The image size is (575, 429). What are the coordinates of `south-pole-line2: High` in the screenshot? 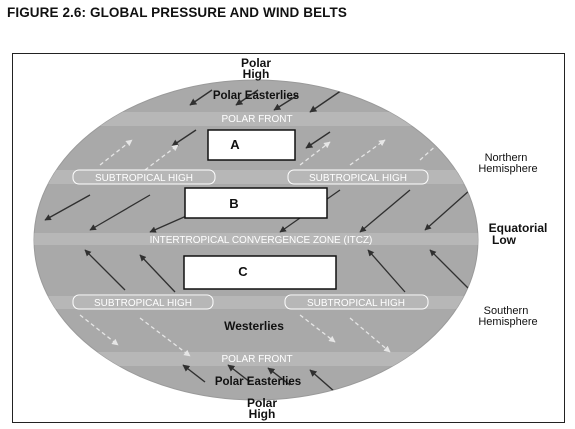 It's located at (262, 414).